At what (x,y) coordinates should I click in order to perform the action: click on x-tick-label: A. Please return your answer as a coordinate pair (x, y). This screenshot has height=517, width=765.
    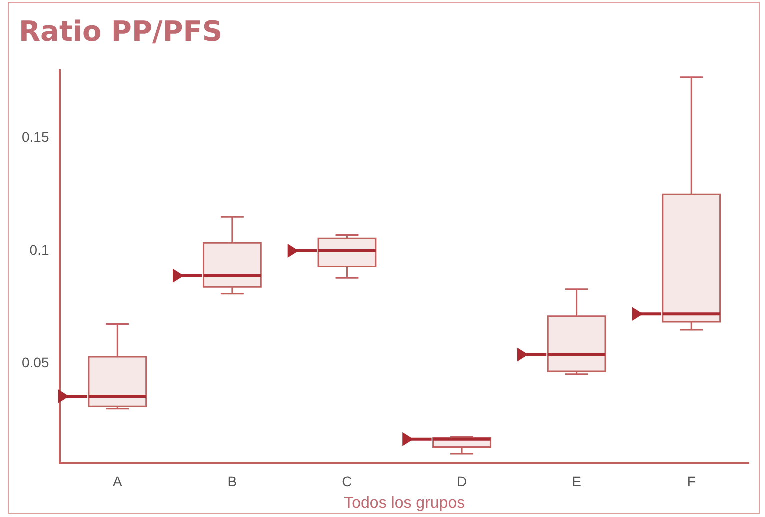
    Looking at the image, I should click on (117, 481).